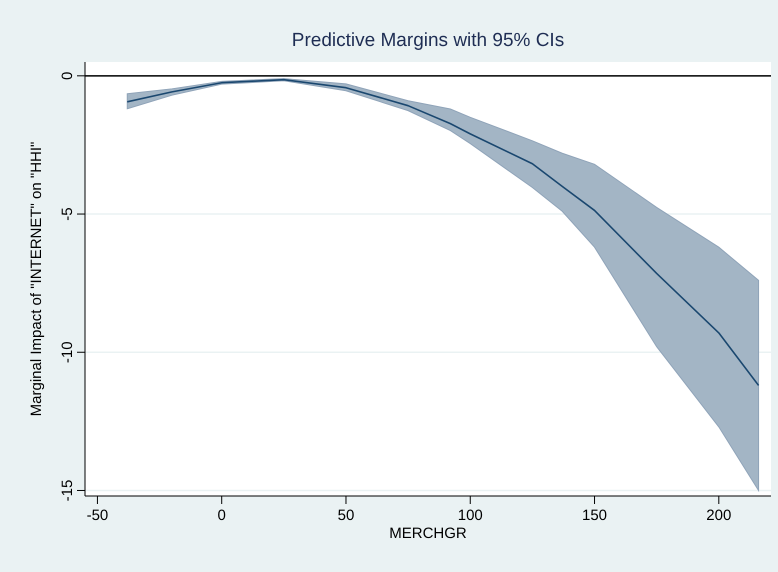 This screenshot has height=572, width=778. Describe the element at coordinates (67, 76) in the screenshot. I see `y-tick-label: 0` at that location.